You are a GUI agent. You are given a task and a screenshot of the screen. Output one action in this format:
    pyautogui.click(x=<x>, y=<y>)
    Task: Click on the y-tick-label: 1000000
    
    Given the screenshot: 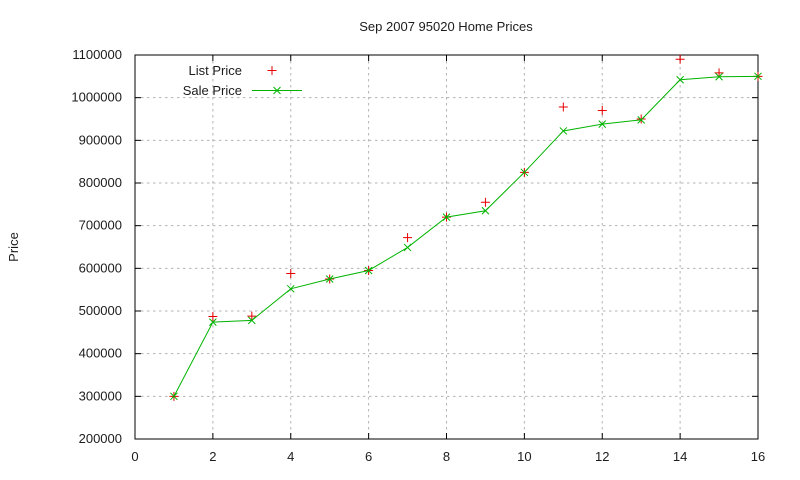 What is the action you would take?
    pyautogui.click(x=96, y=97)
    